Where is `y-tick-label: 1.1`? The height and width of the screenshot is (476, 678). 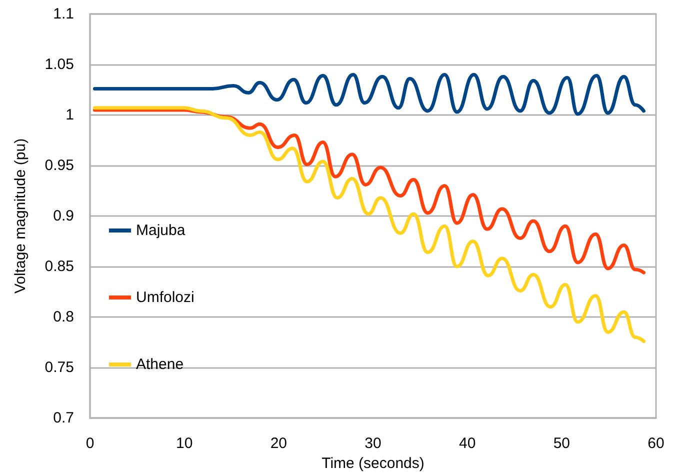
y-tick-label: 1.1 is located at coordinates (63, 14).